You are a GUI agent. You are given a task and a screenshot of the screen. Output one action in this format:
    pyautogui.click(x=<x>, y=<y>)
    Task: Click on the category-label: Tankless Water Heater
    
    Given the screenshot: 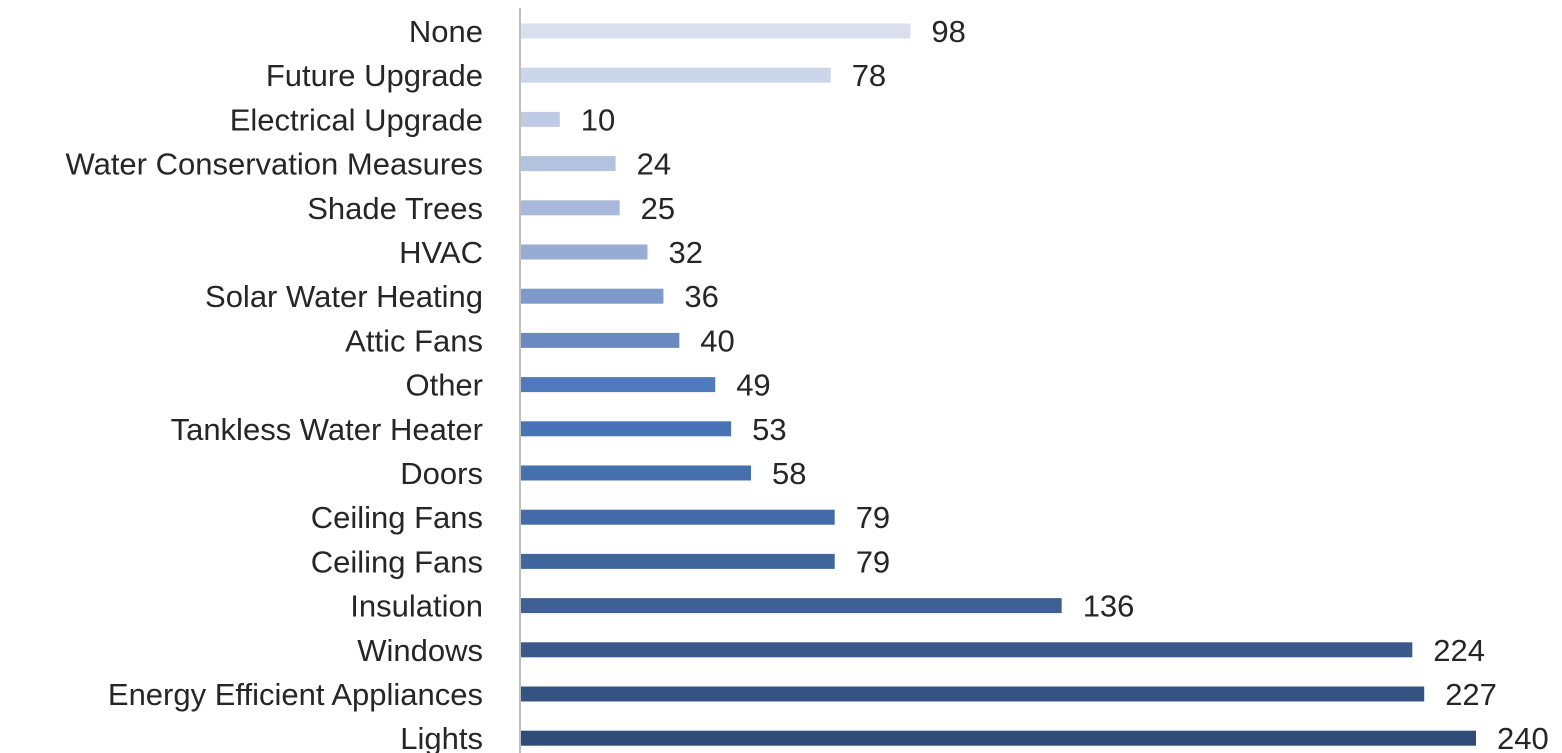 What is the action you would take?
    pyautogui.click(x=327, y=429)
    